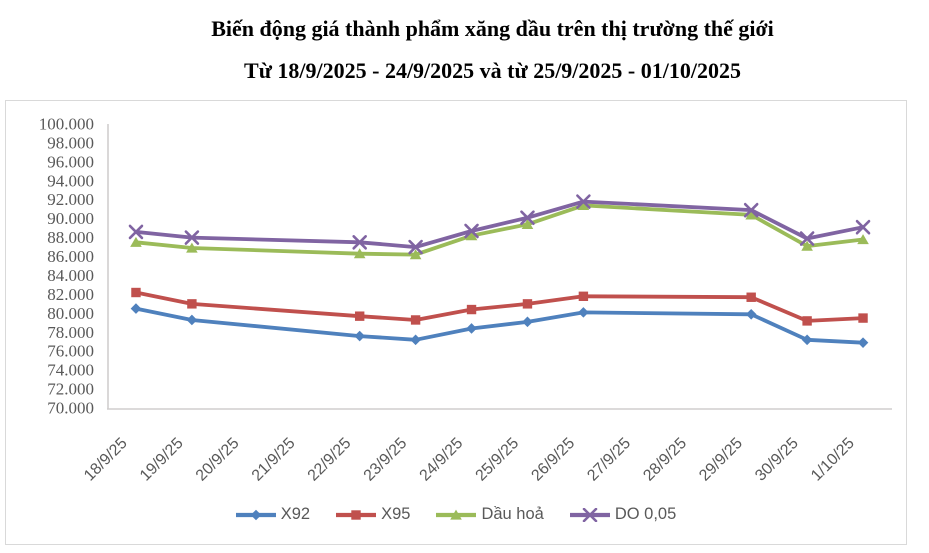 This screenshot has width=929, height=553. Describe the element at coordinates (70, 370) in the screenshot. I see `y-tick-label: 74.000` at that location.